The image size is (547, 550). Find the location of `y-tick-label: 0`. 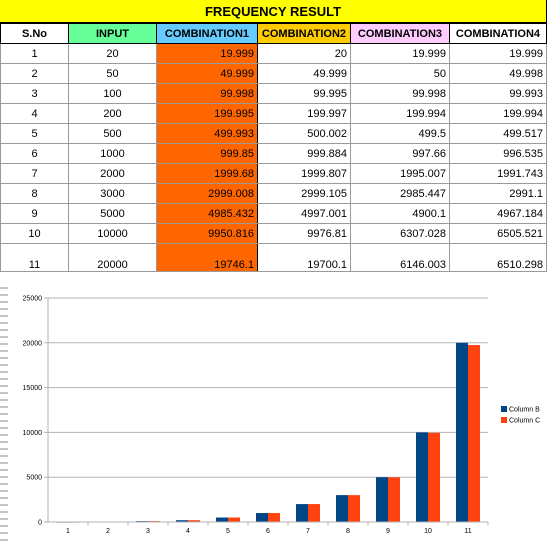

y-tick-label: 0 is located at coordinates (40, 523).